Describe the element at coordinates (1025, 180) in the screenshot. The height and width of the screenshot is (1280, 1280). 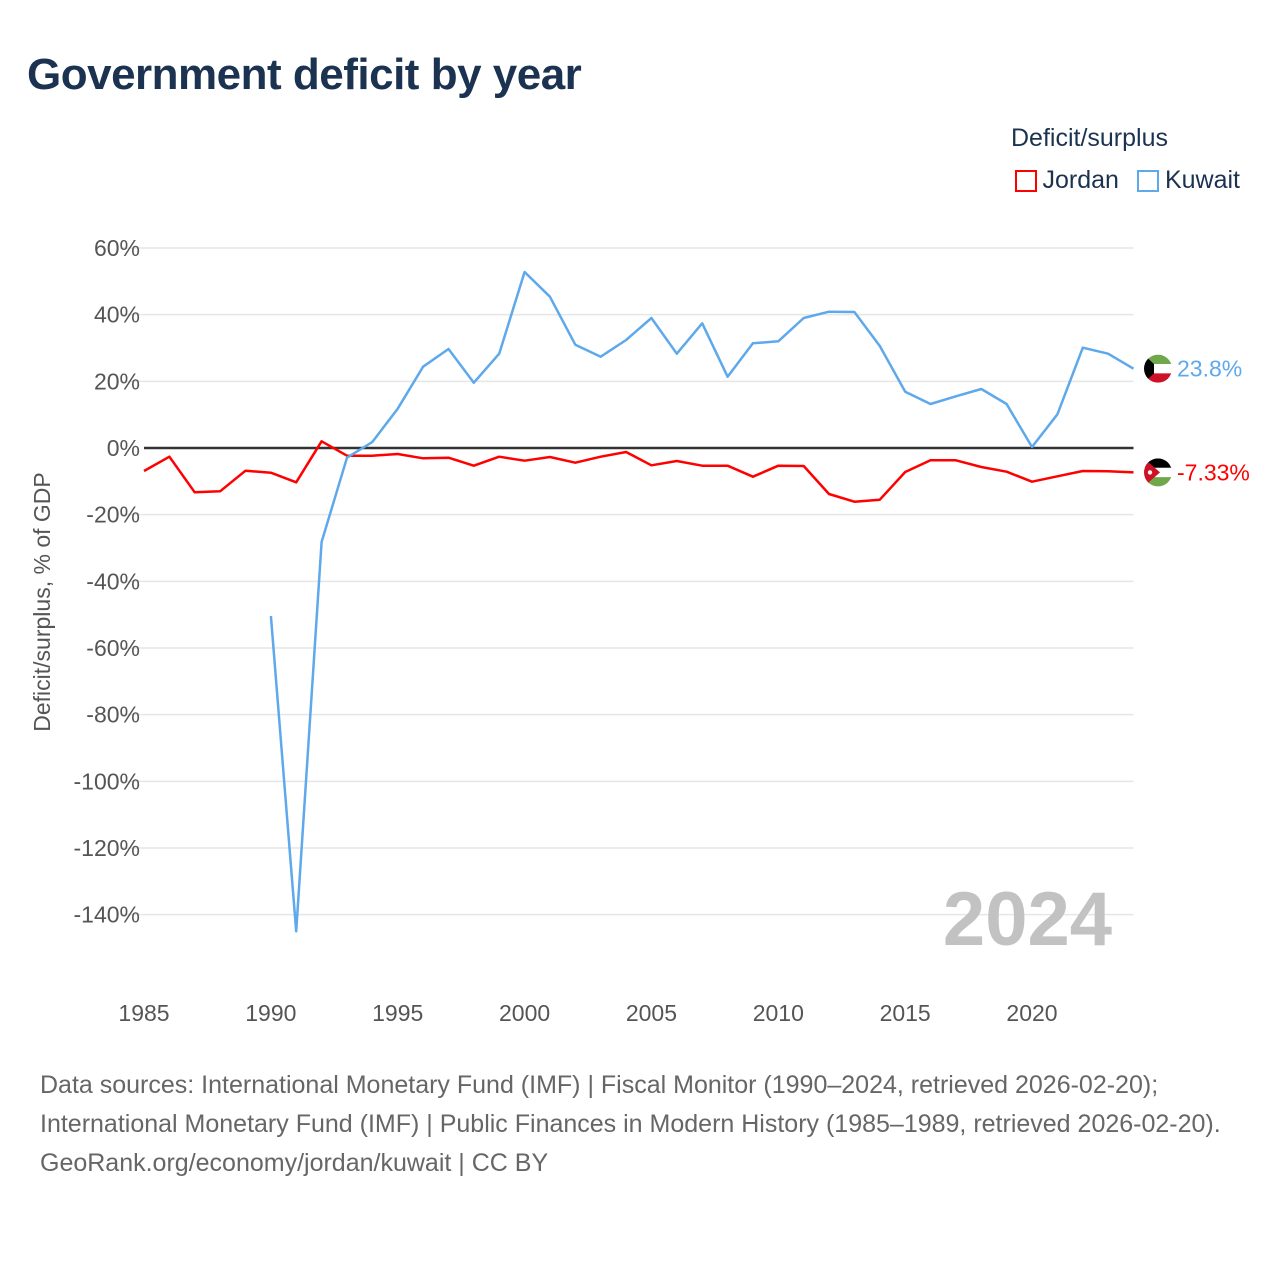
I see `jordan-swatch` at that location.